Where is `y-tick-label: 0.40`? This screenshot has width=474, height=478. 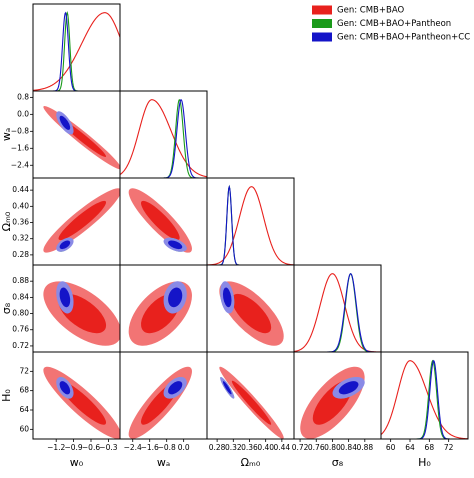
y-tick-label: 0.40 is located at coordinates (20, 205).